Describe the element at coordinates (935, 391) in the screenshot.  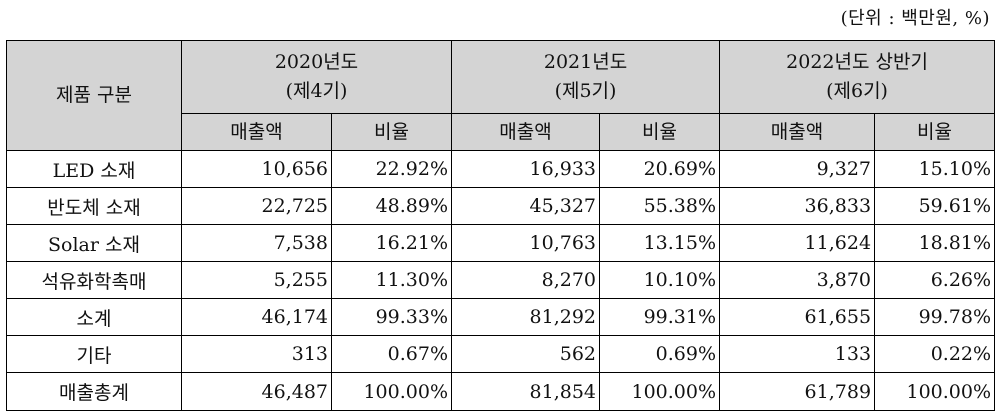
I see `cell-ratio-2022h1: 100.00%` at that location.